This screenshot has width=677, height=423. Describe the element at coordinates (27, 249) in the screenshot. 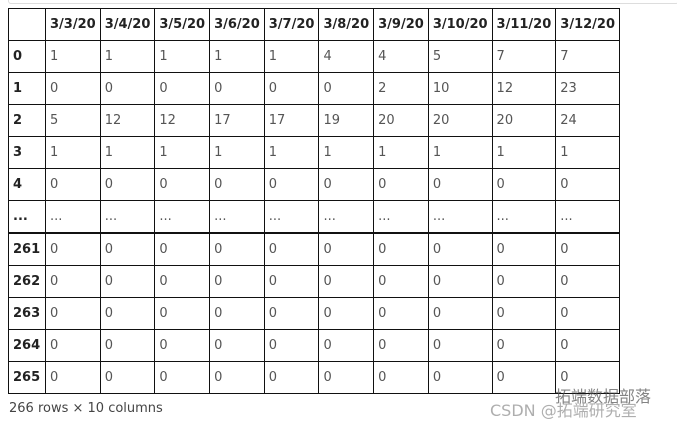

I see `row-index: 261` at that location.